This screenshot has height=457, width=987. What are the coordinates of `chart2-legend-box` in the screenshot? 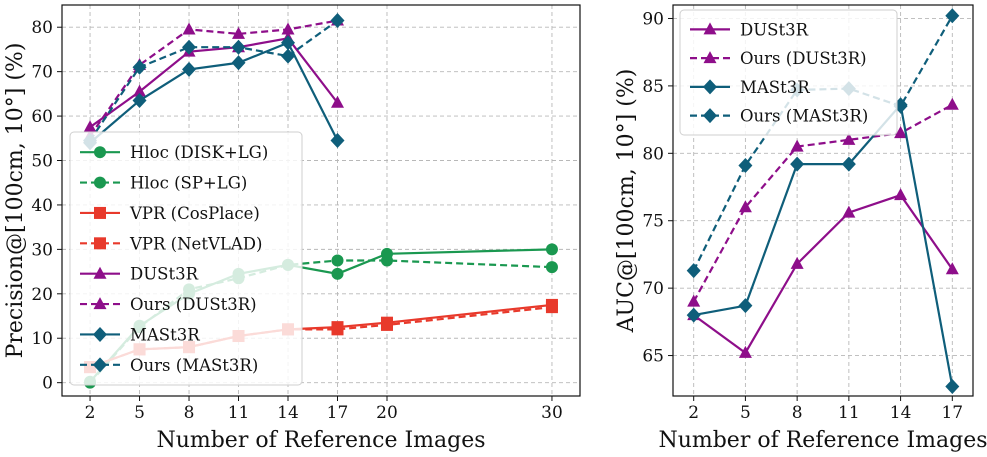 It's located at (788, 72).